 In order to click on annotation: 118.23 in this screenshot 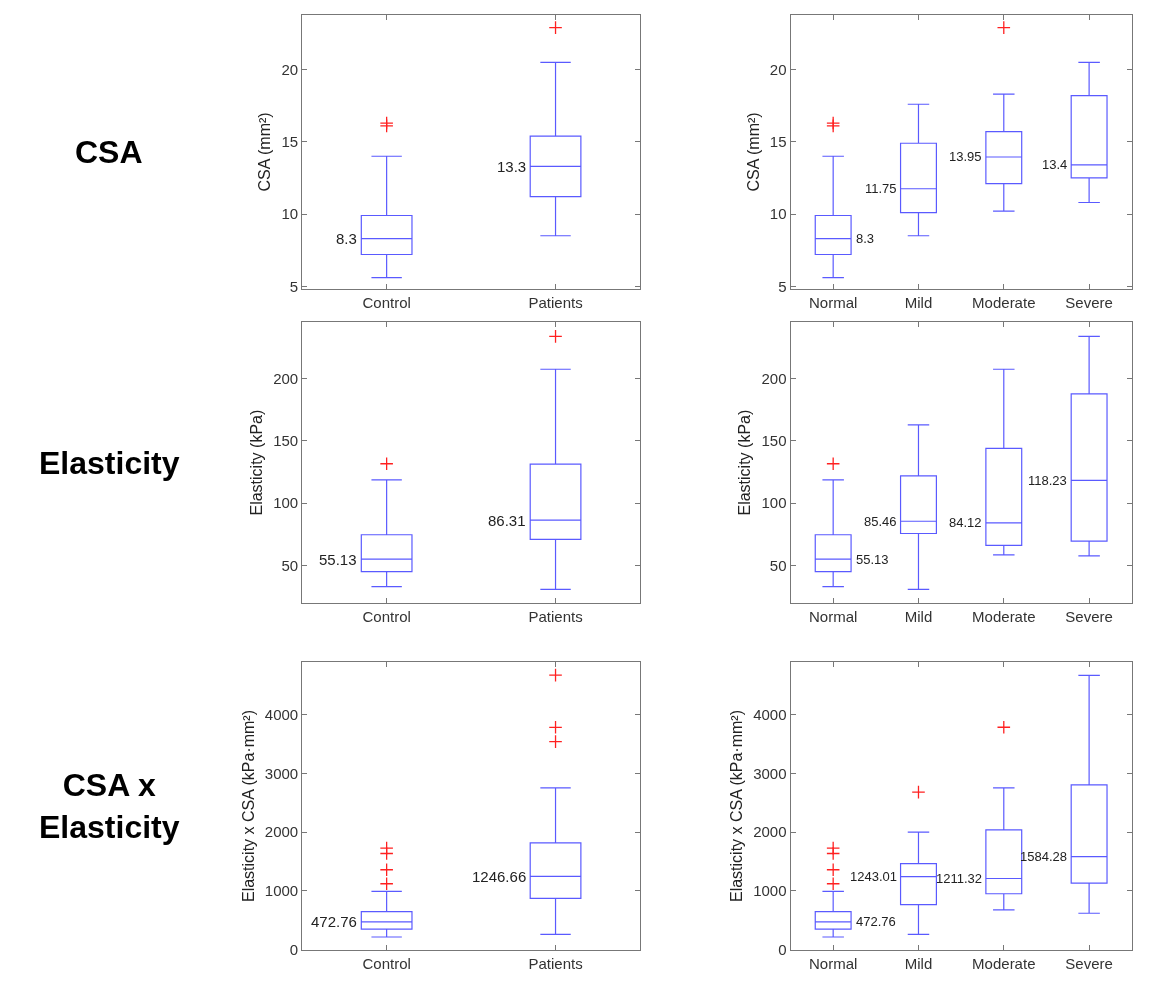, I will do `click(1047, 480)`.